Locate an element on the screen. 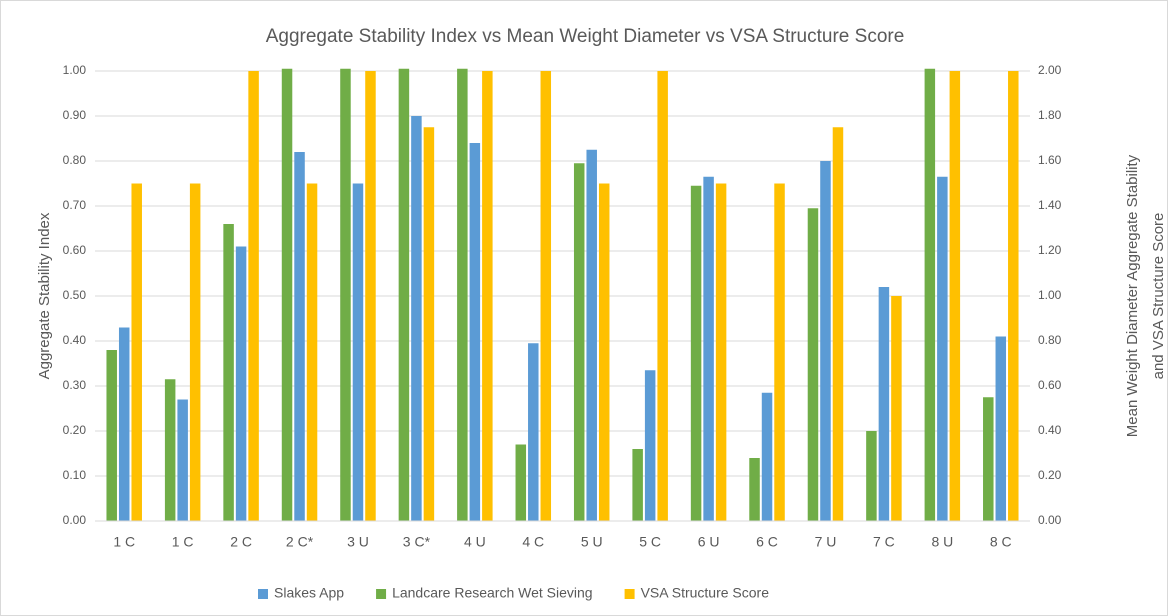  legend-label: VSA Structure Score is located at coordinates (705, 593).